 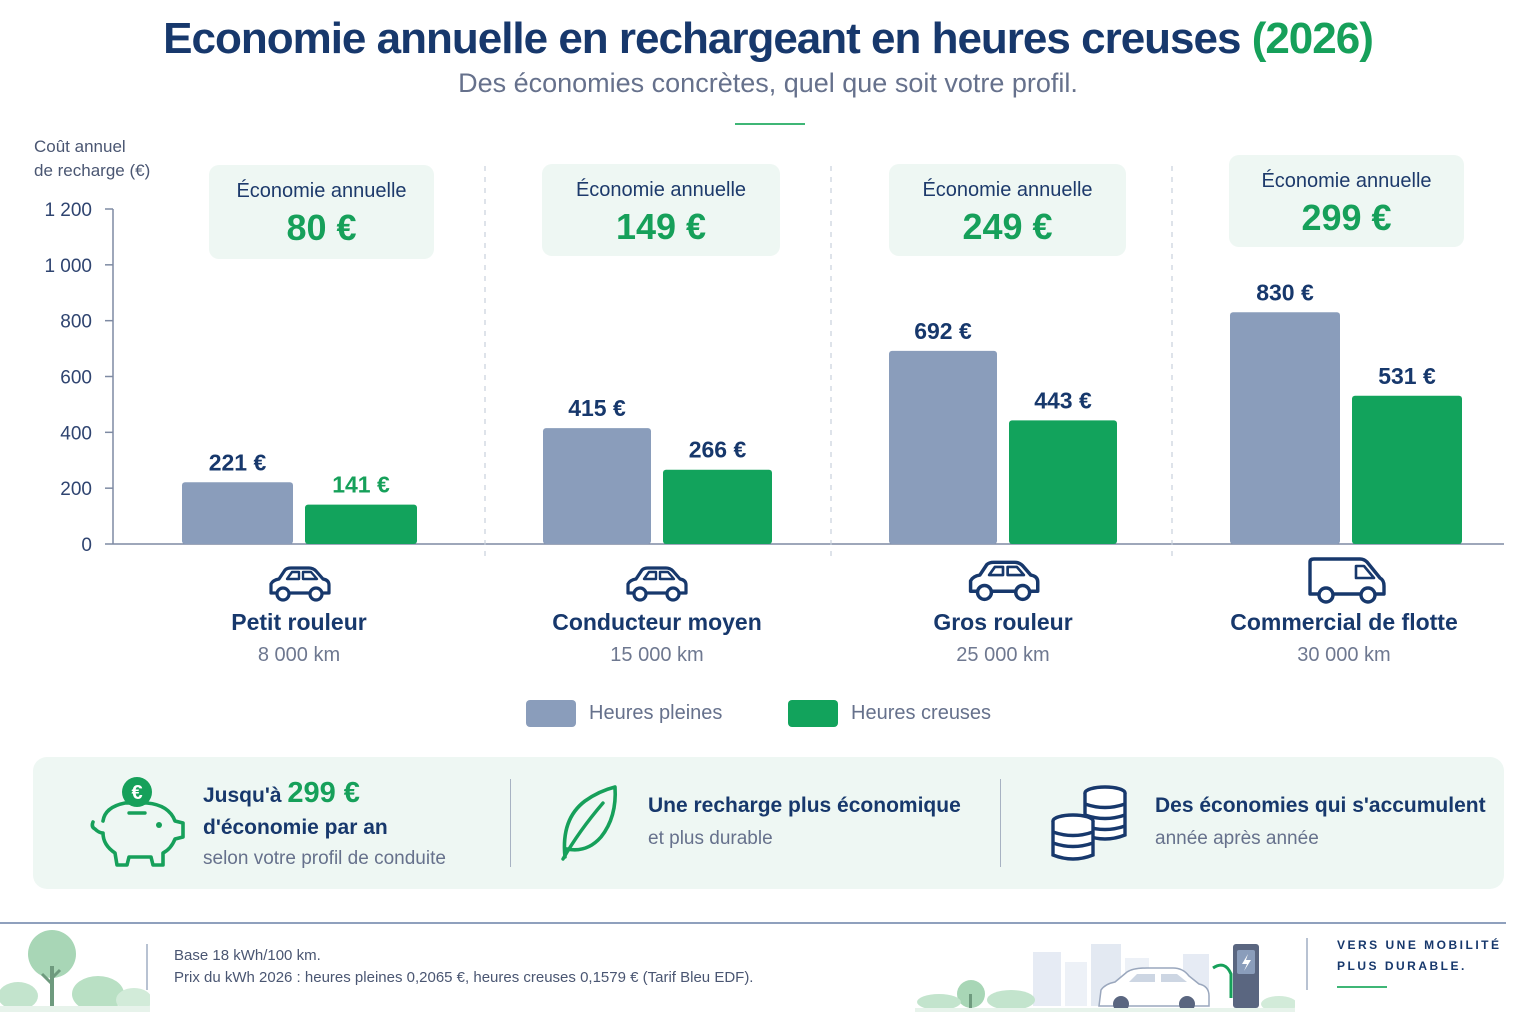 I want to click on footer-divider, so click(x=753, y=923).